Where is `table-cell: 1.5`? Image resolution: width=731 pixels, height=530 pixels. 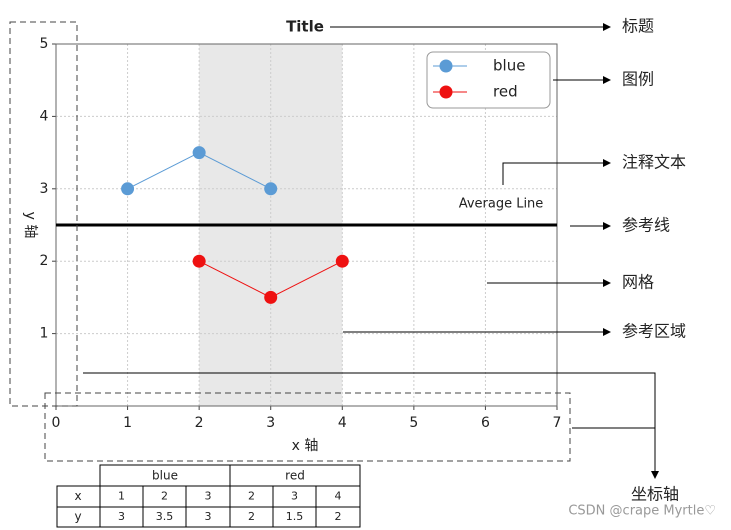
table-cell: 1.5 is located at coordinates (295, 516).